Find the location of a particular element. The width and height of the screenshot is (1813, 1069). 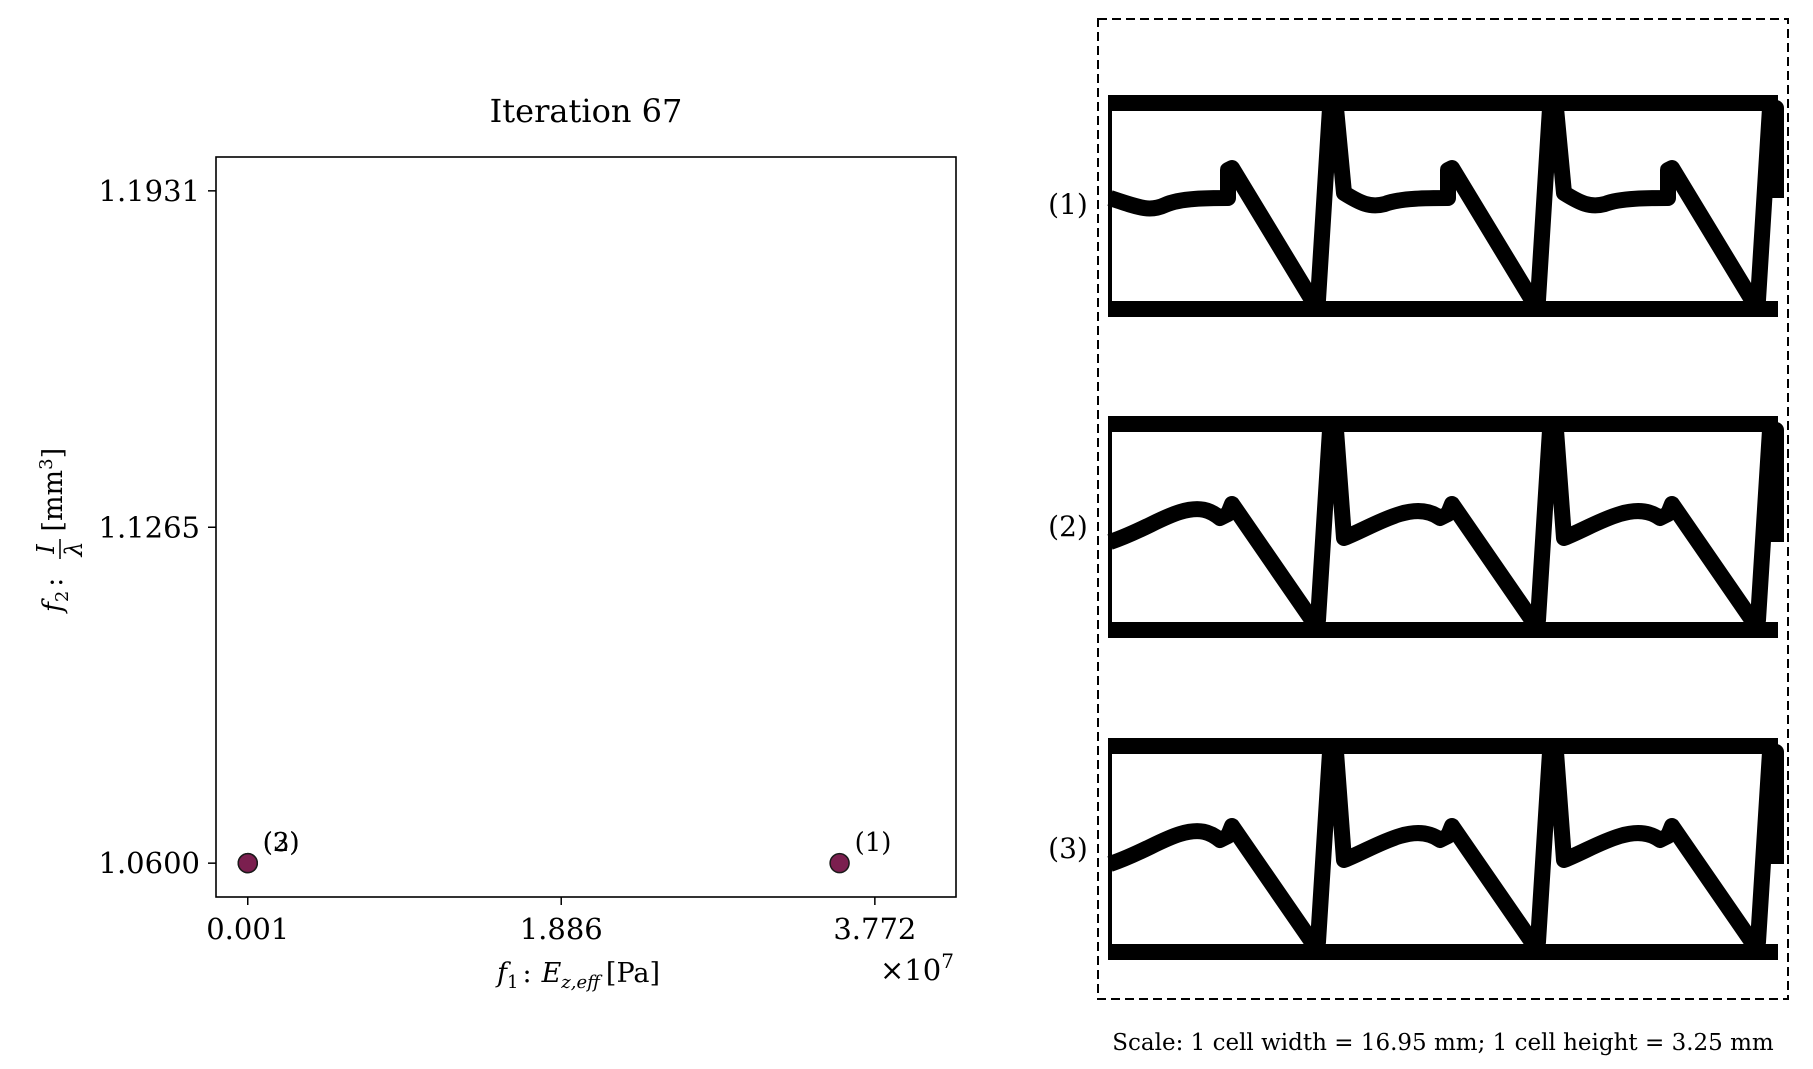

svg-text: λ is located at coordinates (74, 549).